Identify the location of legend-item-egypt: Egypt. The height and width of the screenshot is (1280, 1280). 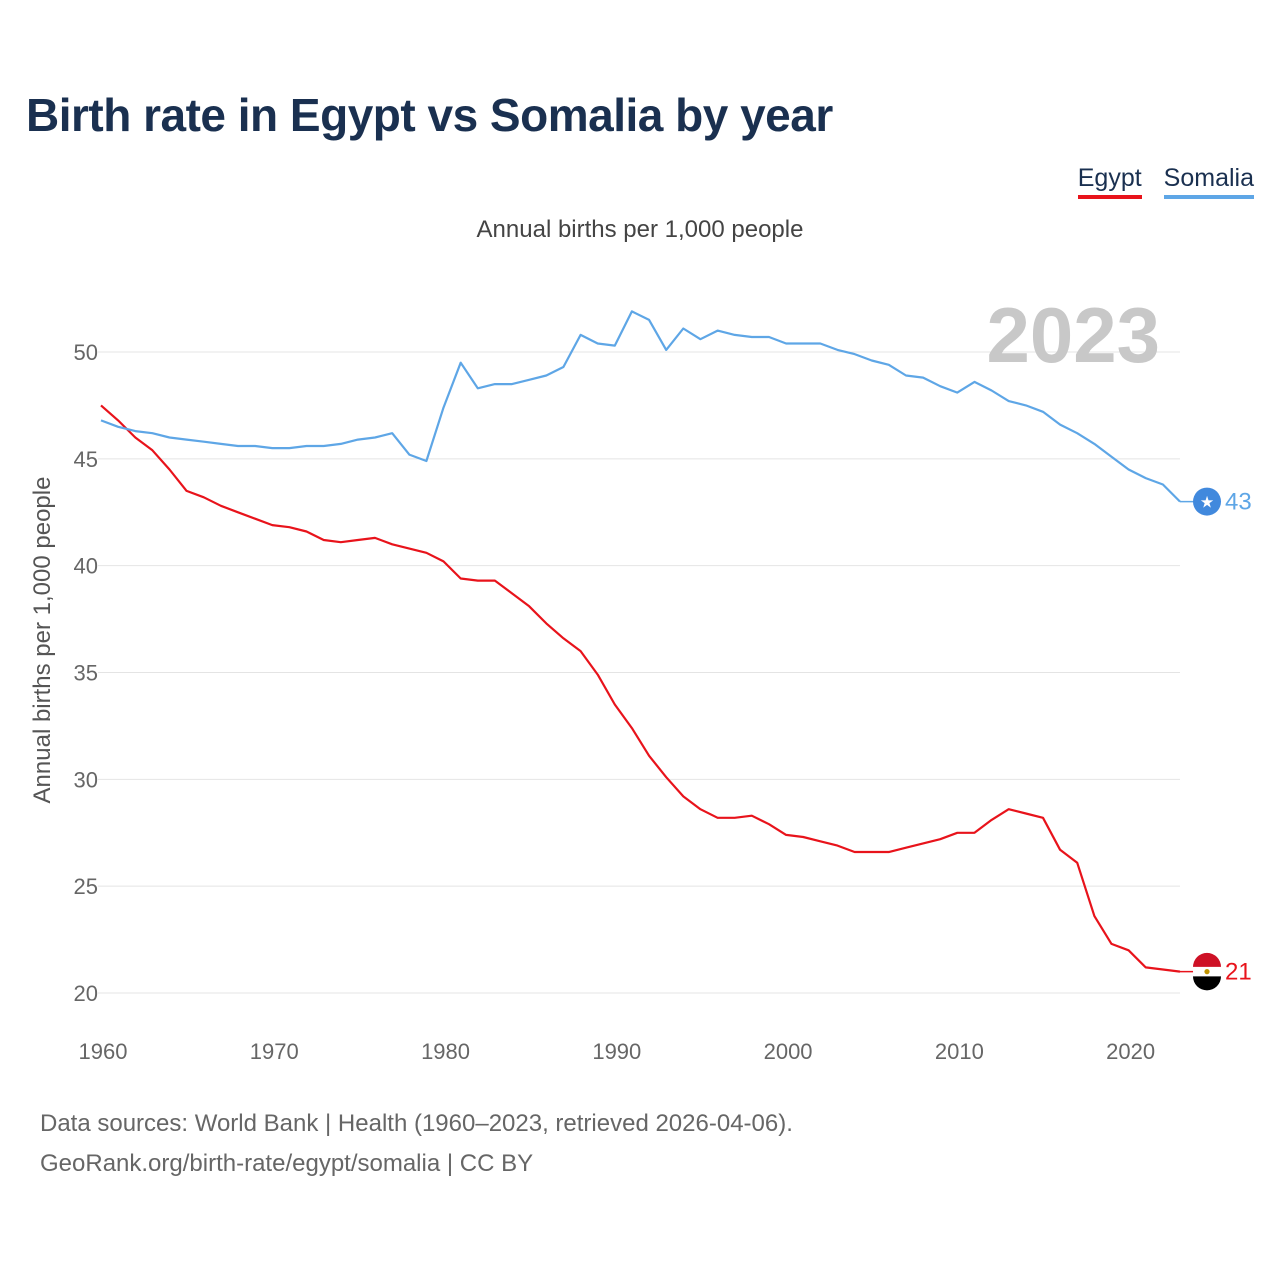
(1109, 181).